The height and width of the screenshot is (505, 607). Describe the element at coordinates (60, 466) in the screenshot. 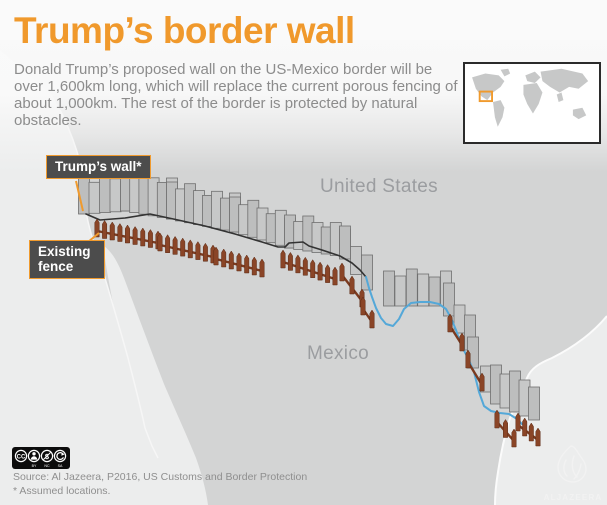

I see `svg-text: SA` at that location.